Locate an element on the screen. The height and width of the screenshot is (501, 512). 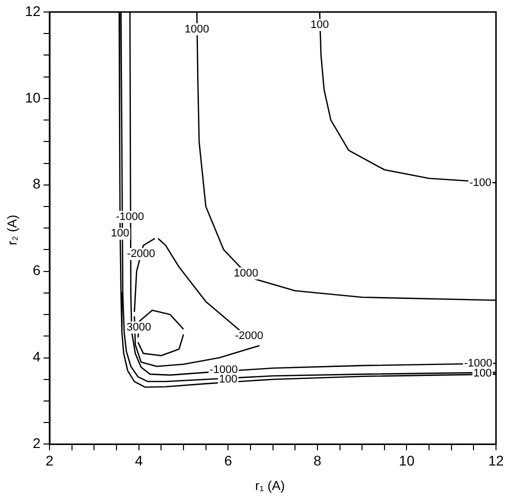
y-axis-title: r₂ (A) is located at coordinates (12, 230).